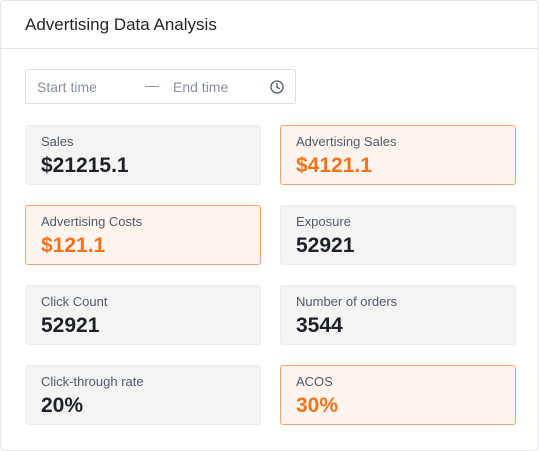 The height and width of the screenshot is (451, 539). I want to click on metric-label: Click-through rate, so click(92, 381).